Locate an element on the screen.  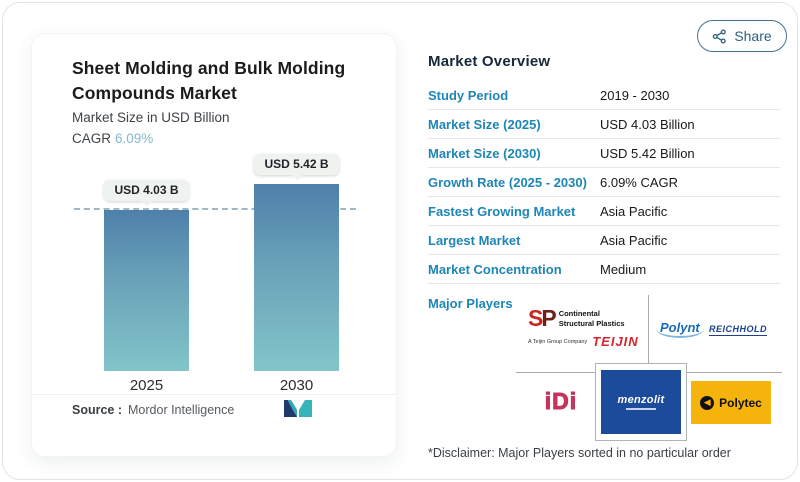
table-row: Largest Market Asia Pacific is located at coordinates (604, 240).